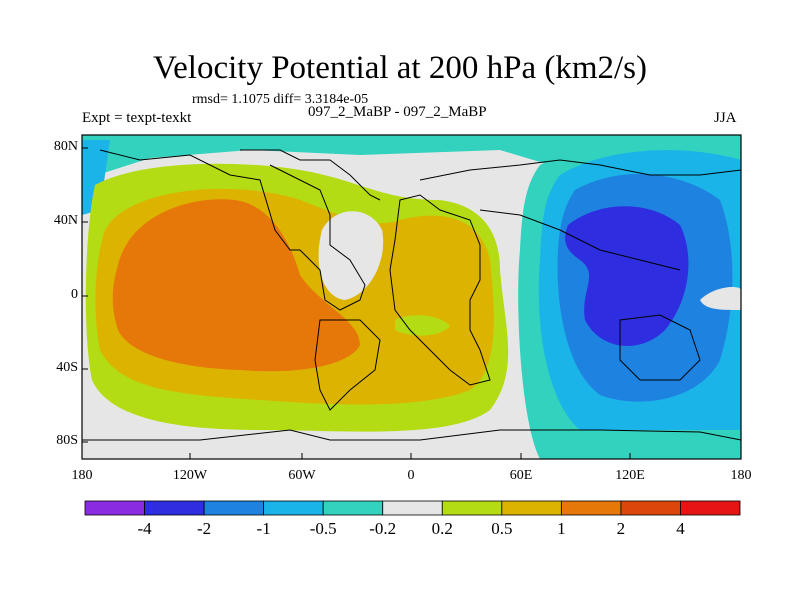 The image size is (800, 600). I want to click on colorbar-label: 4, so click(680, 528).